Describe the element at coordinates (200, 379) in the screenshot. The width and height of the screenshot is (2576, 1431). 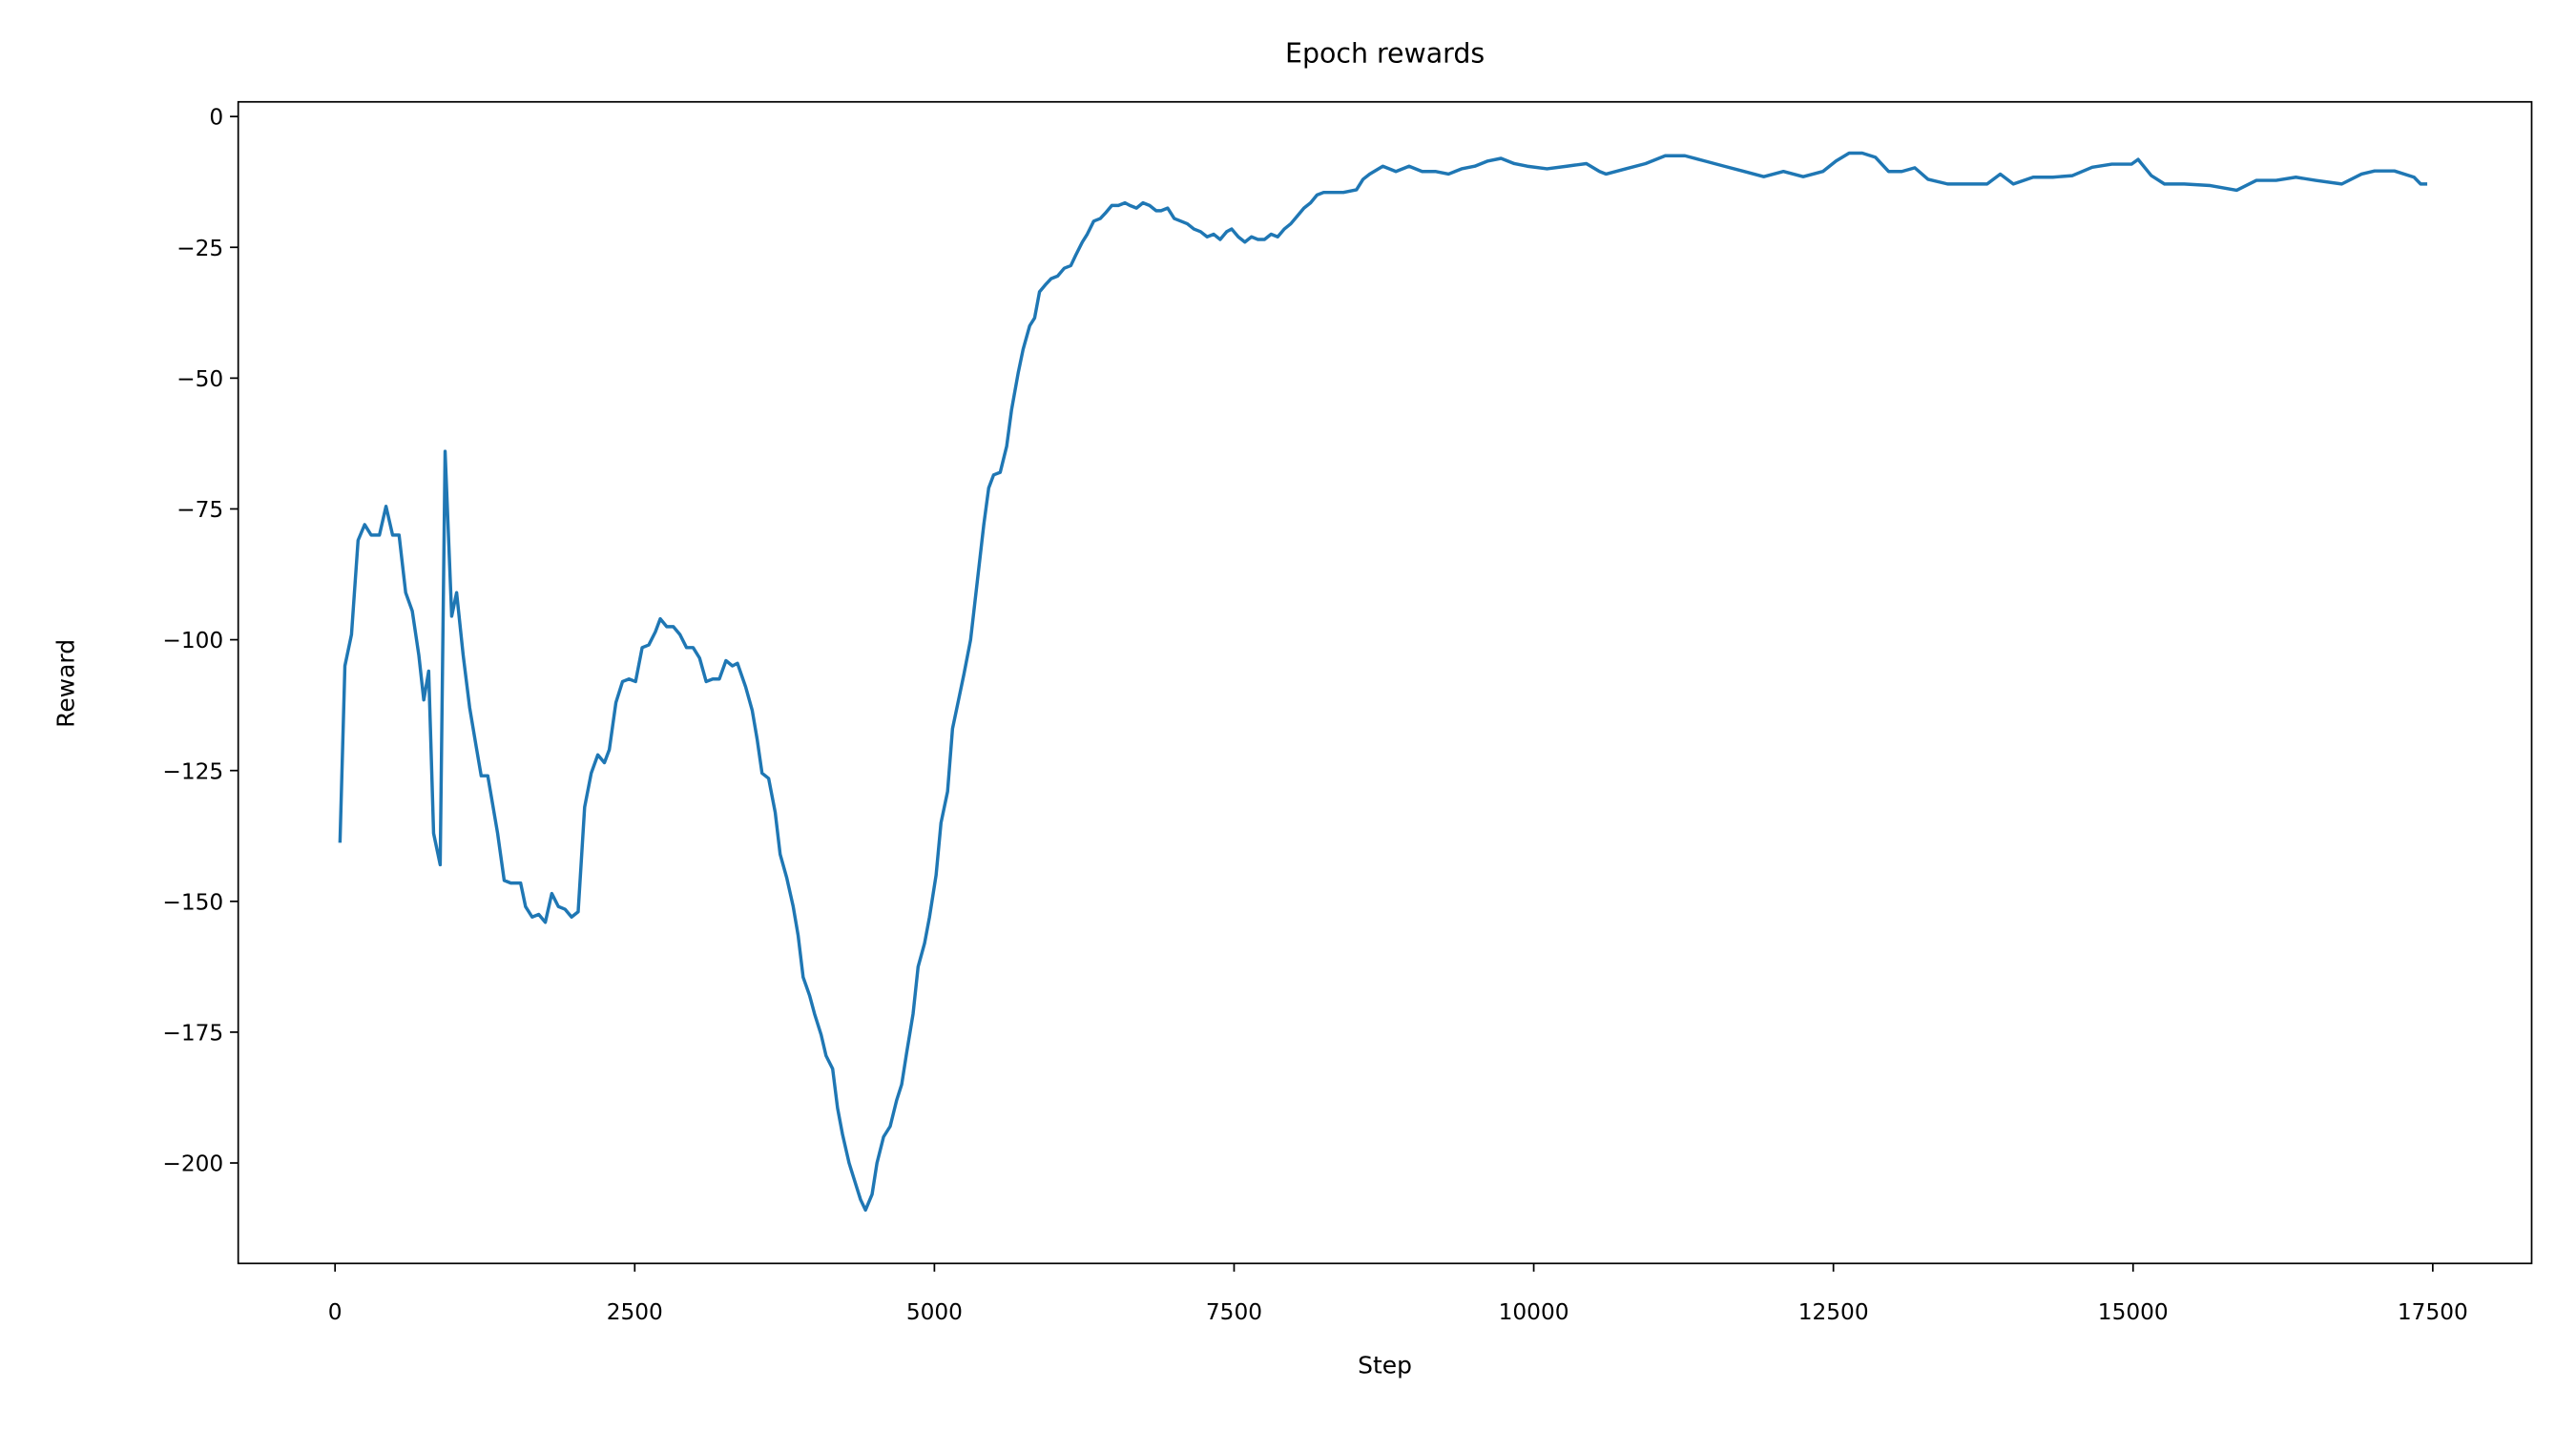
I see `y-tick-label: −50` at that location.